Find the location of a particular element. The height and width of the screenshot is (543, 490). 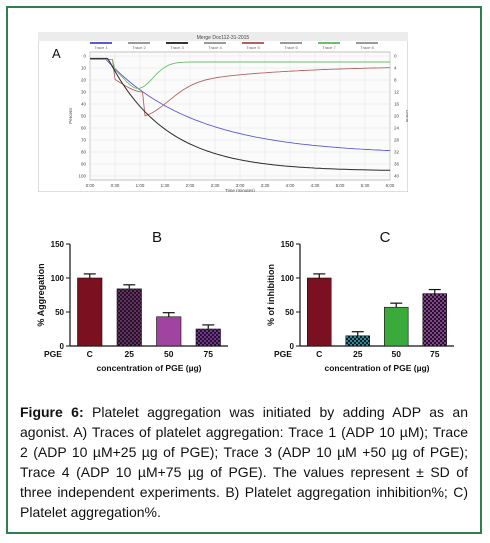

trace-ytick-left: 40 is located at coordinates (84, 104).